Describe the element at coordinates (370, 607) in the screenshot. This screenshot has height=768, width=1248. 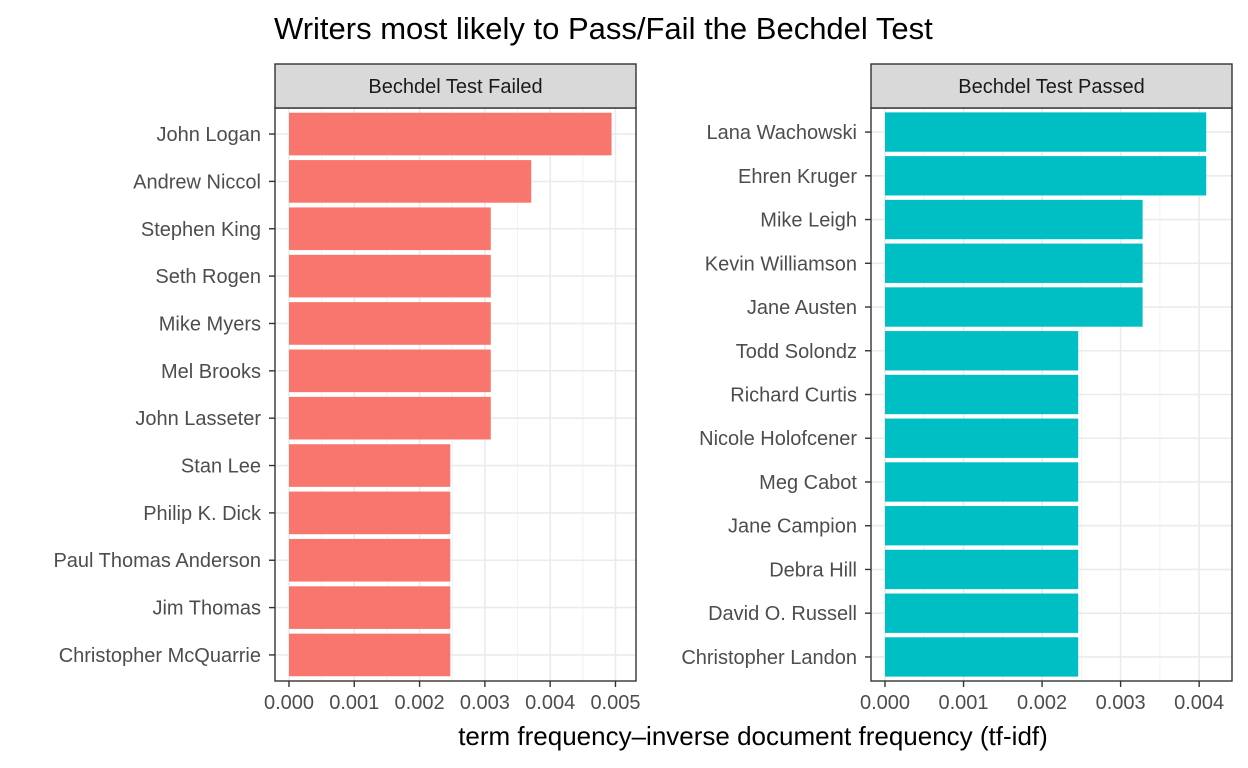
I see `bar-jim-thomas` at that location.